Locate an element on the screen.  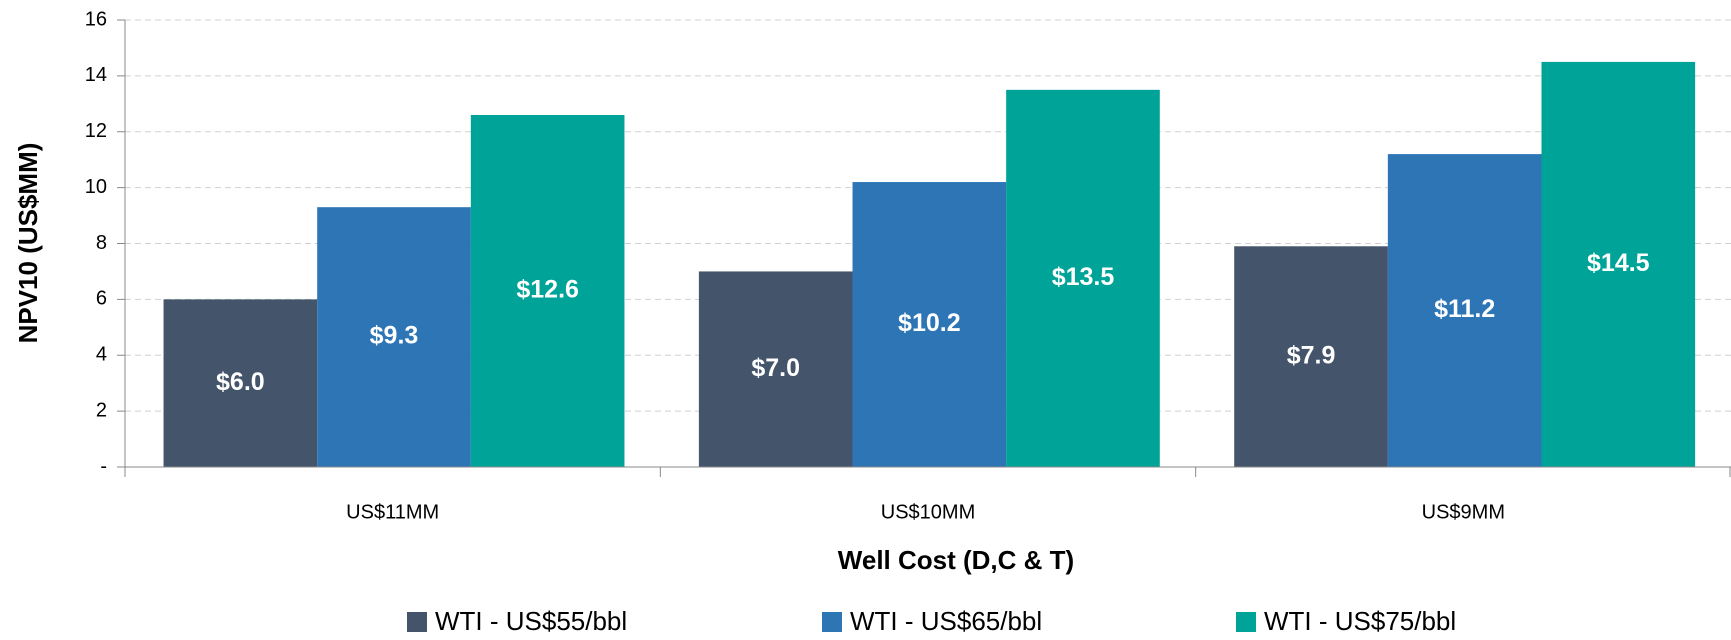
value-label: $9.3 is located at coordinates (394, 336).